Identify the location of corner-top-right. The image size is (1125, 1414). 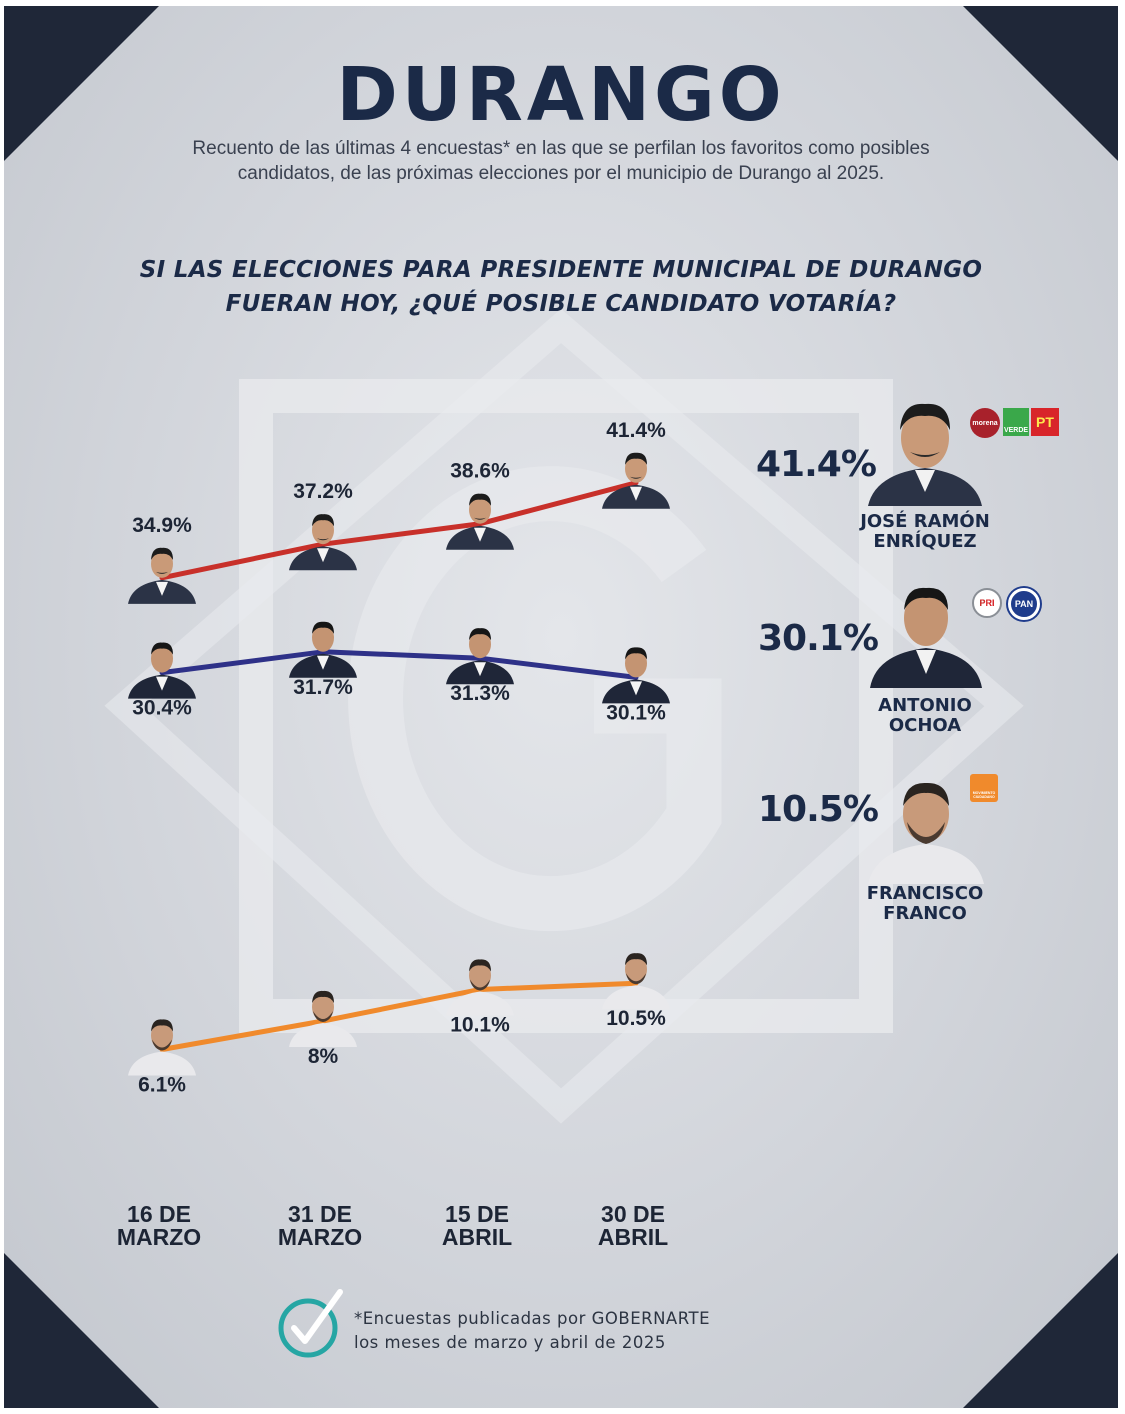
(1040, 83).